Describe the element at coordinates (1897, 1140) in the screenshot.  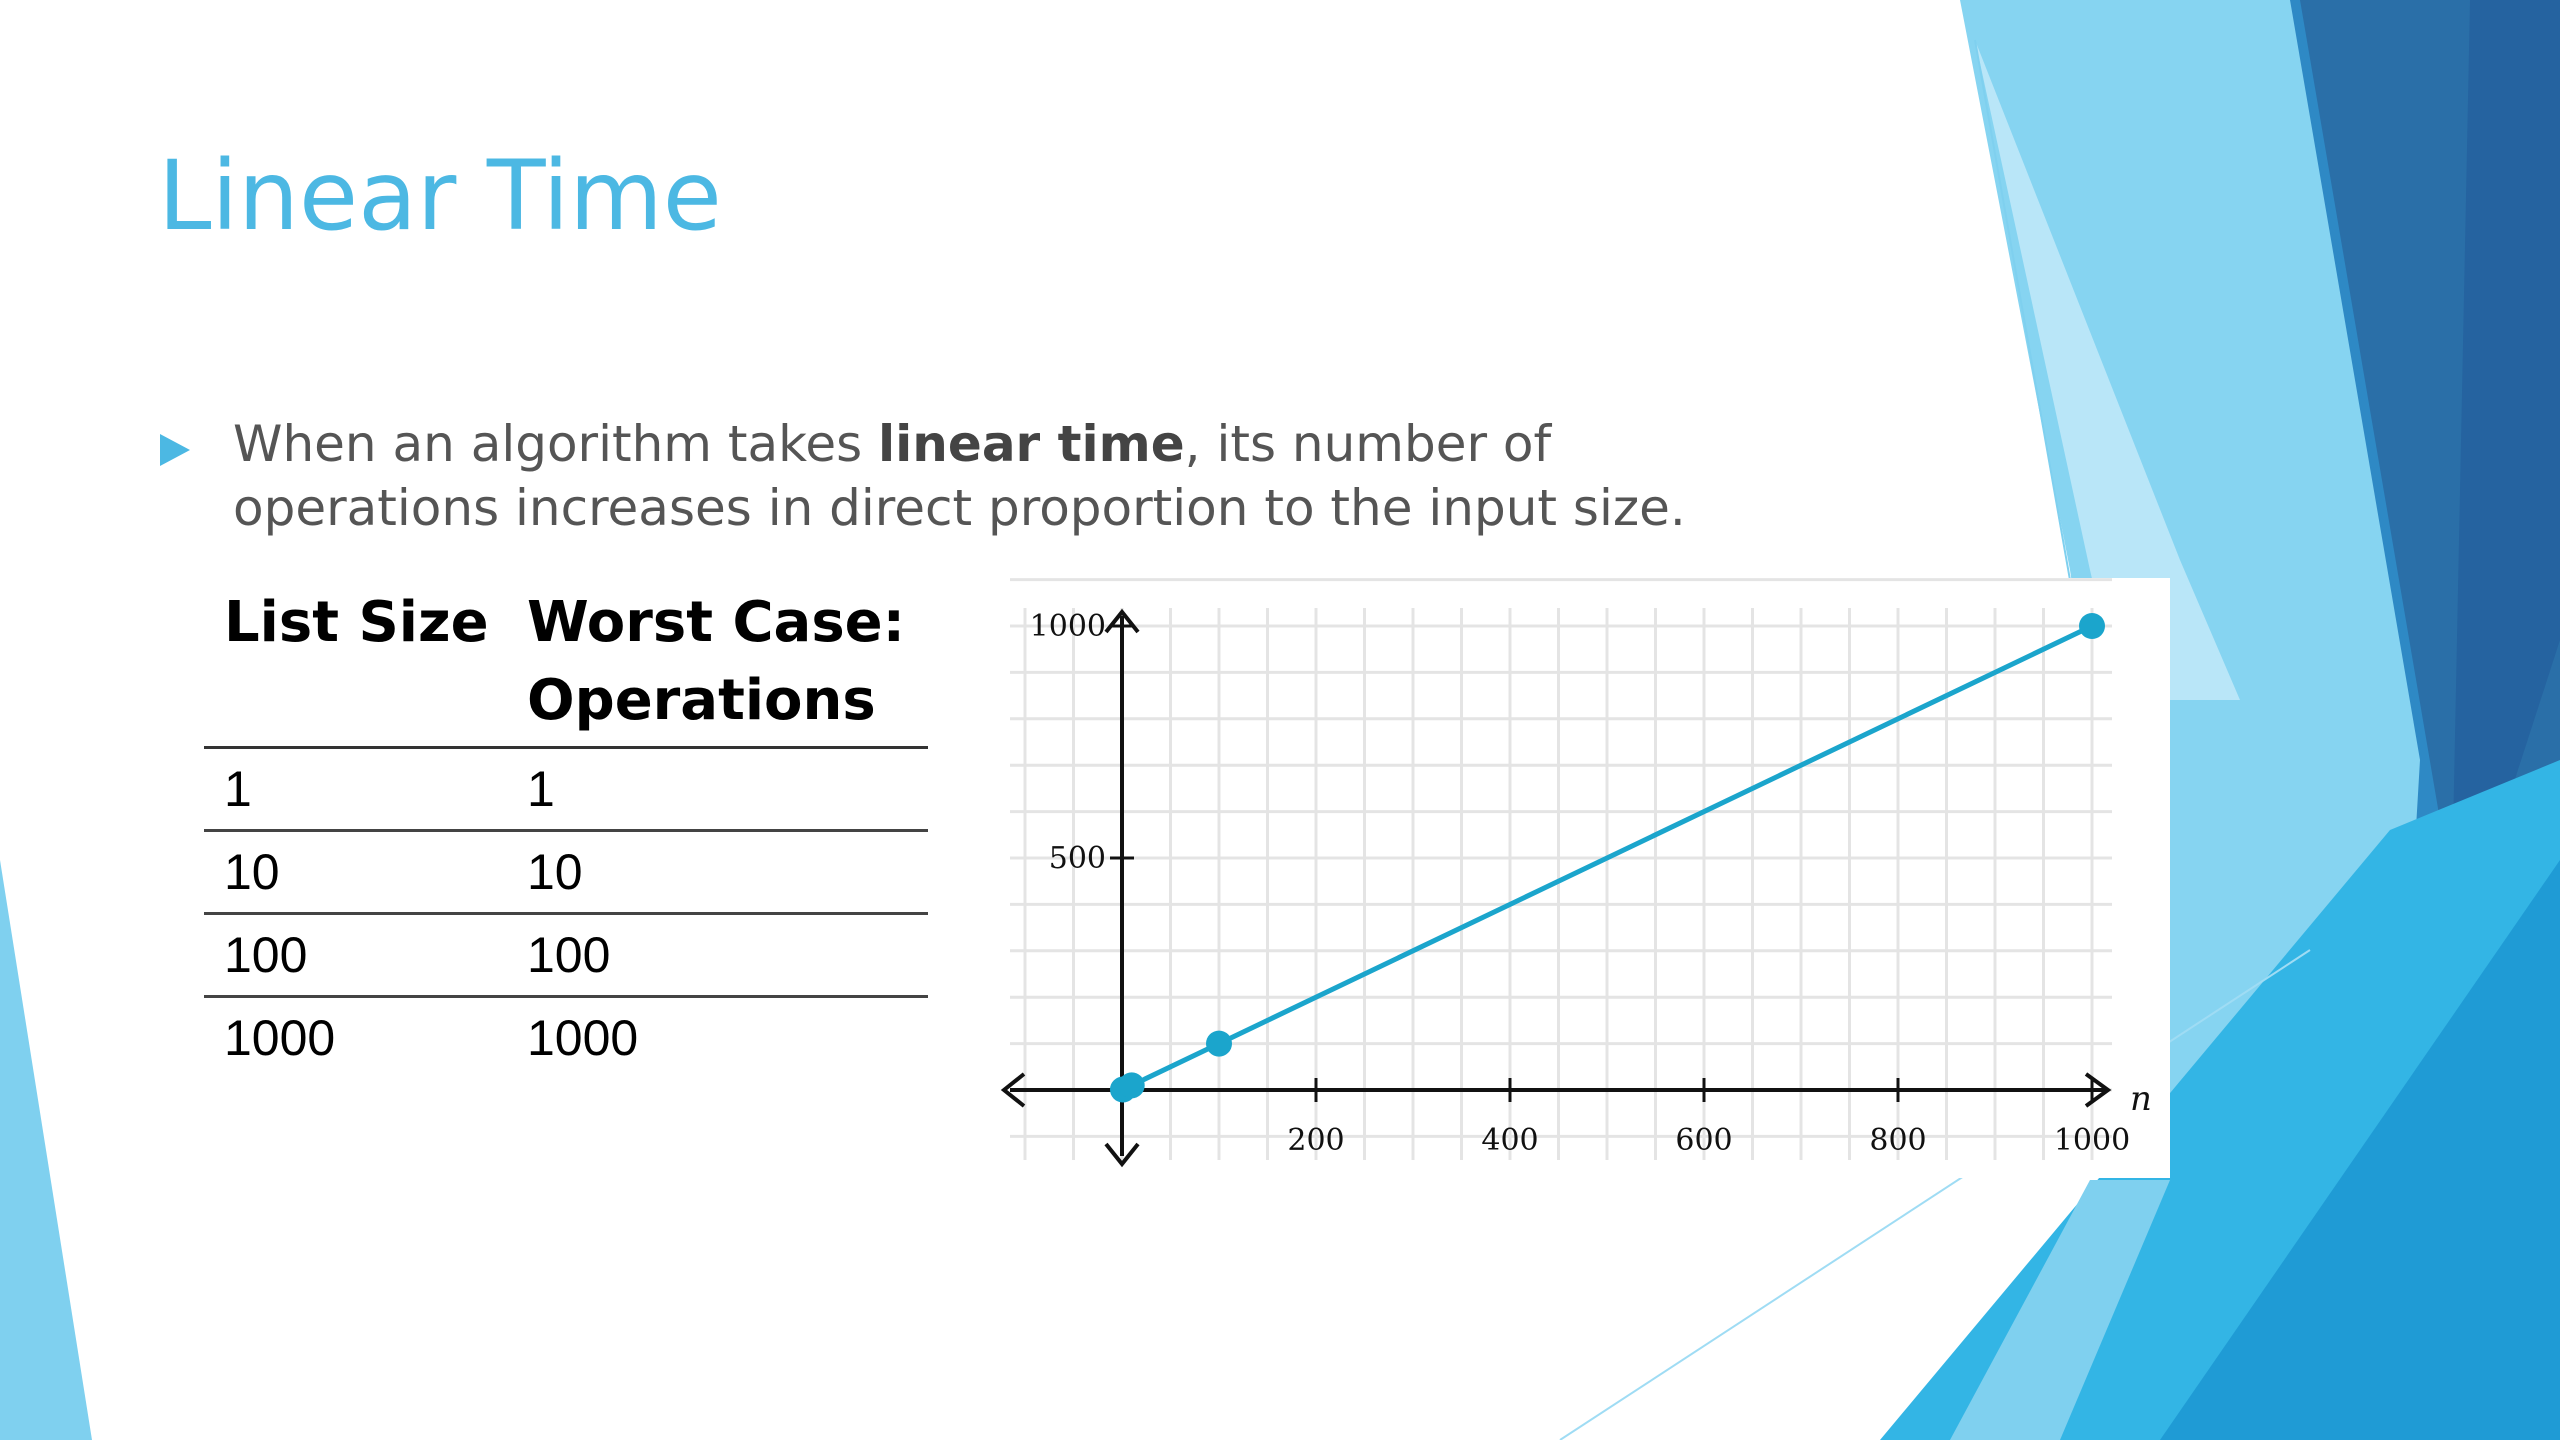
I see `x-tick-label: 800` at that location.